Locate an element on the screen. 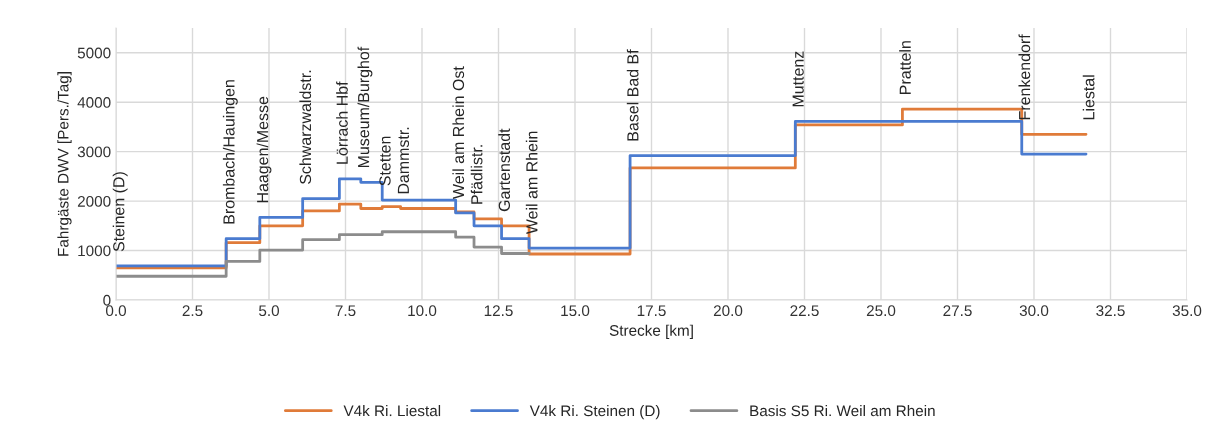  annotation: Dammstr. is located at coordinates (403, 160).